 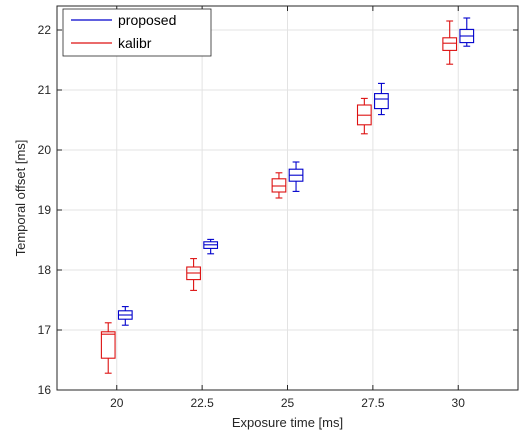 I want to click on legend-box, so click(x=137, y=32).